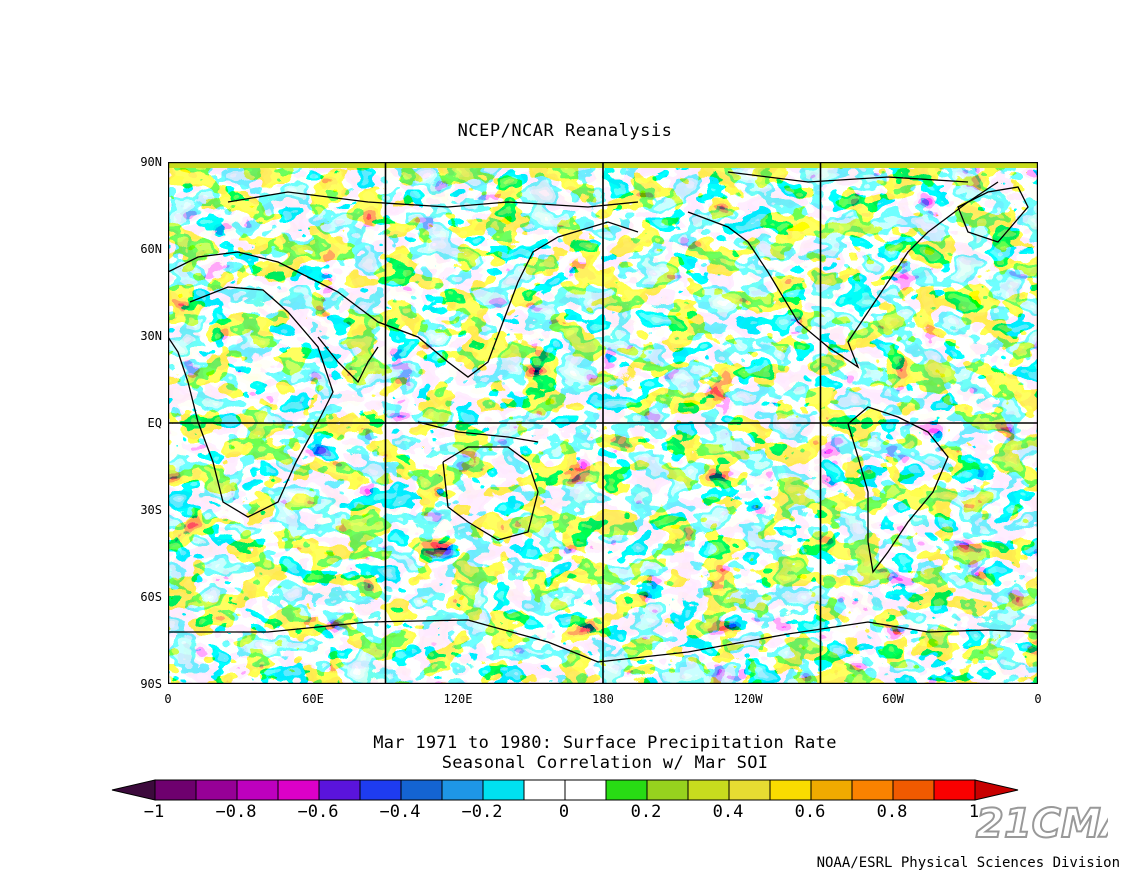  What do you see at coordinates (968, 863) in the screenshot?
I see `credit-text: NOAA/ESRL Physical Sciences Division` at bounding box center [968, 863].